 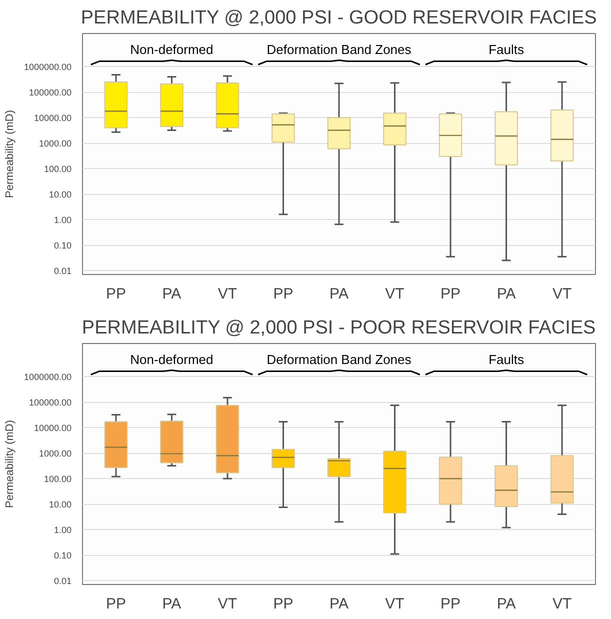 What do you see at coordinates (338, 18) in the screenshot?
I see `chart-title: PERMEABILITY @ 2,000 PSI - GOOD RESERVOIR FACIES` at bounding box center [338, 18].